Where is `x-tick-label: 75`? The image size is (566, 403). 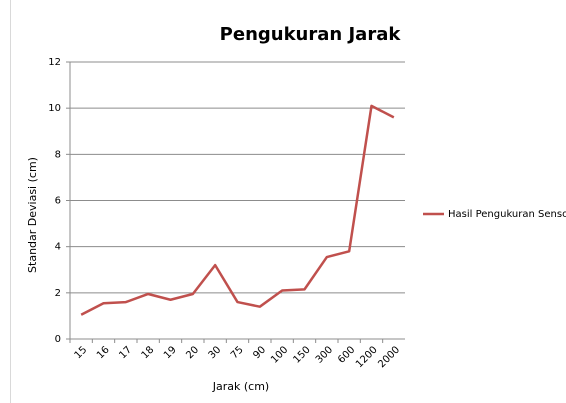 x-tick-label: 75 is located at coordinates (237, 352).